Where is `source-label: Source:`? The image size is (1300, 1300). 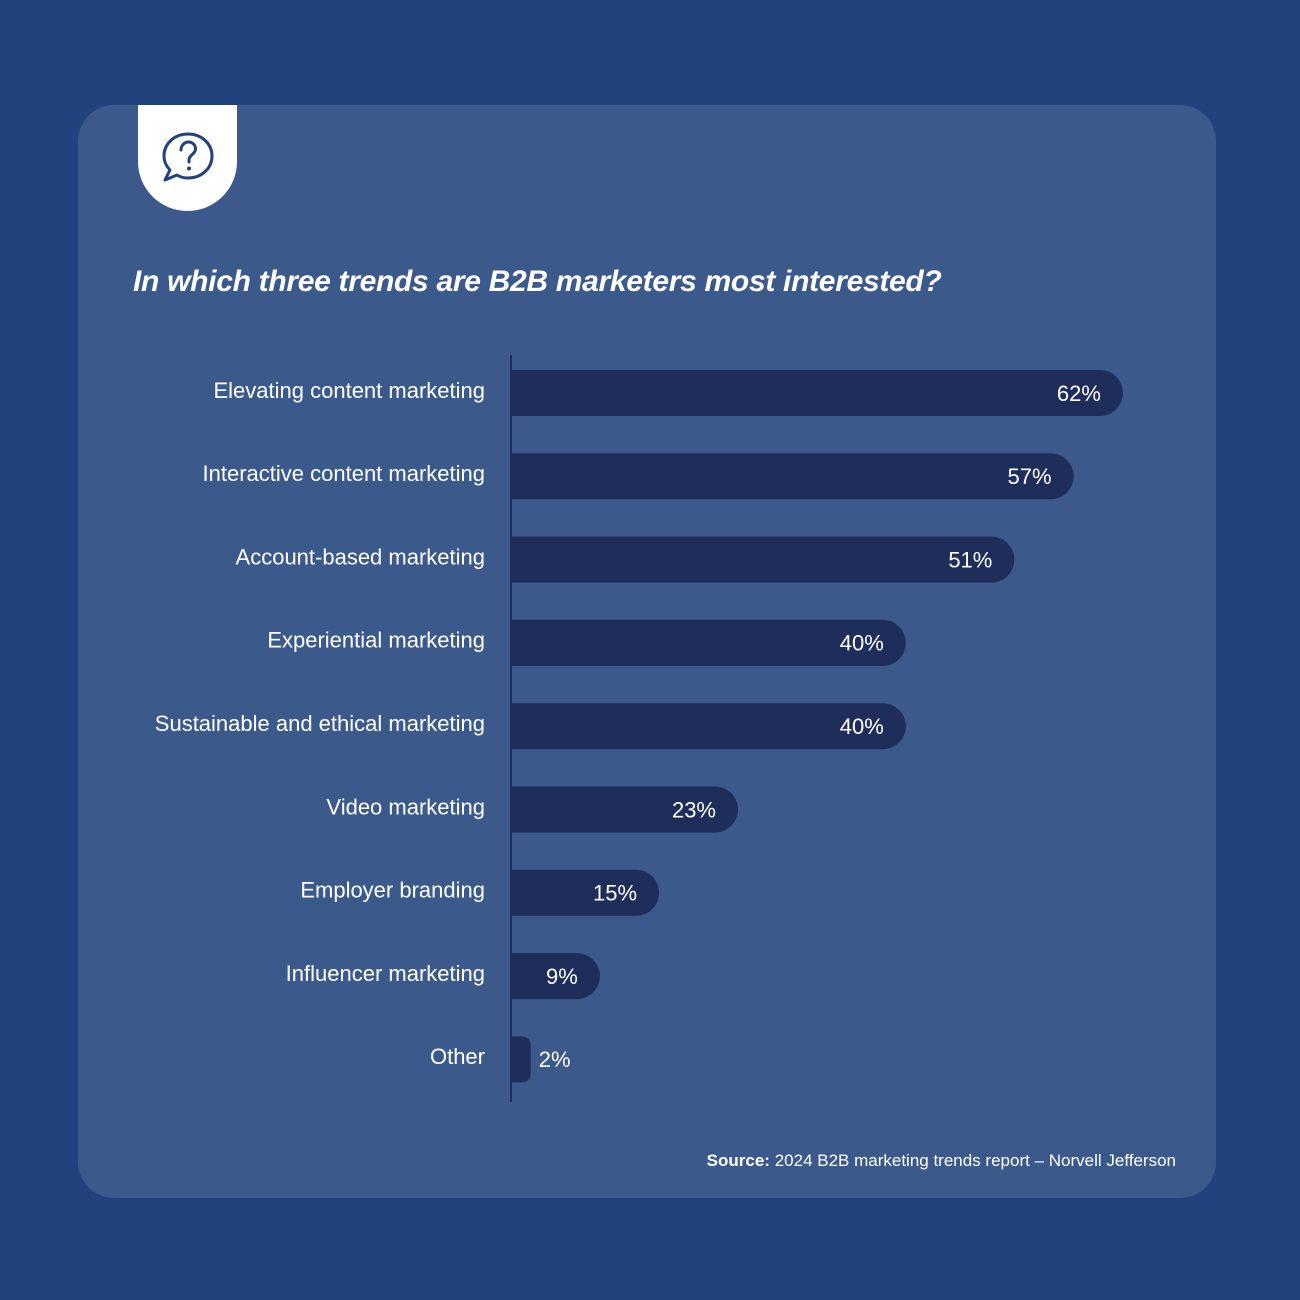
source-label: Source: is located at coordinates (738, 1160).